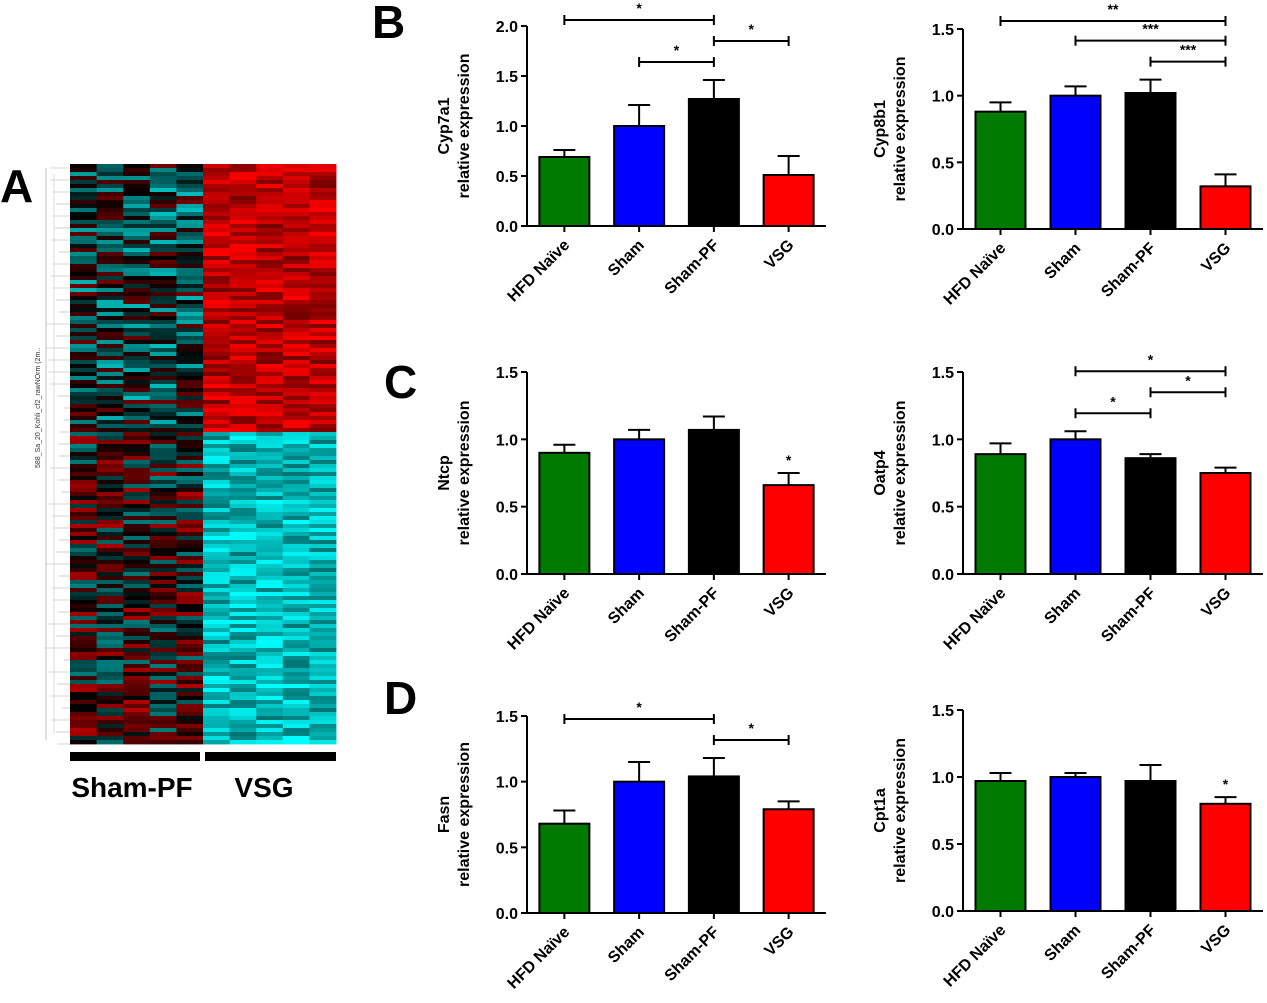  I want to click on y-axis-label: Cpt1a, so click(880, 810).